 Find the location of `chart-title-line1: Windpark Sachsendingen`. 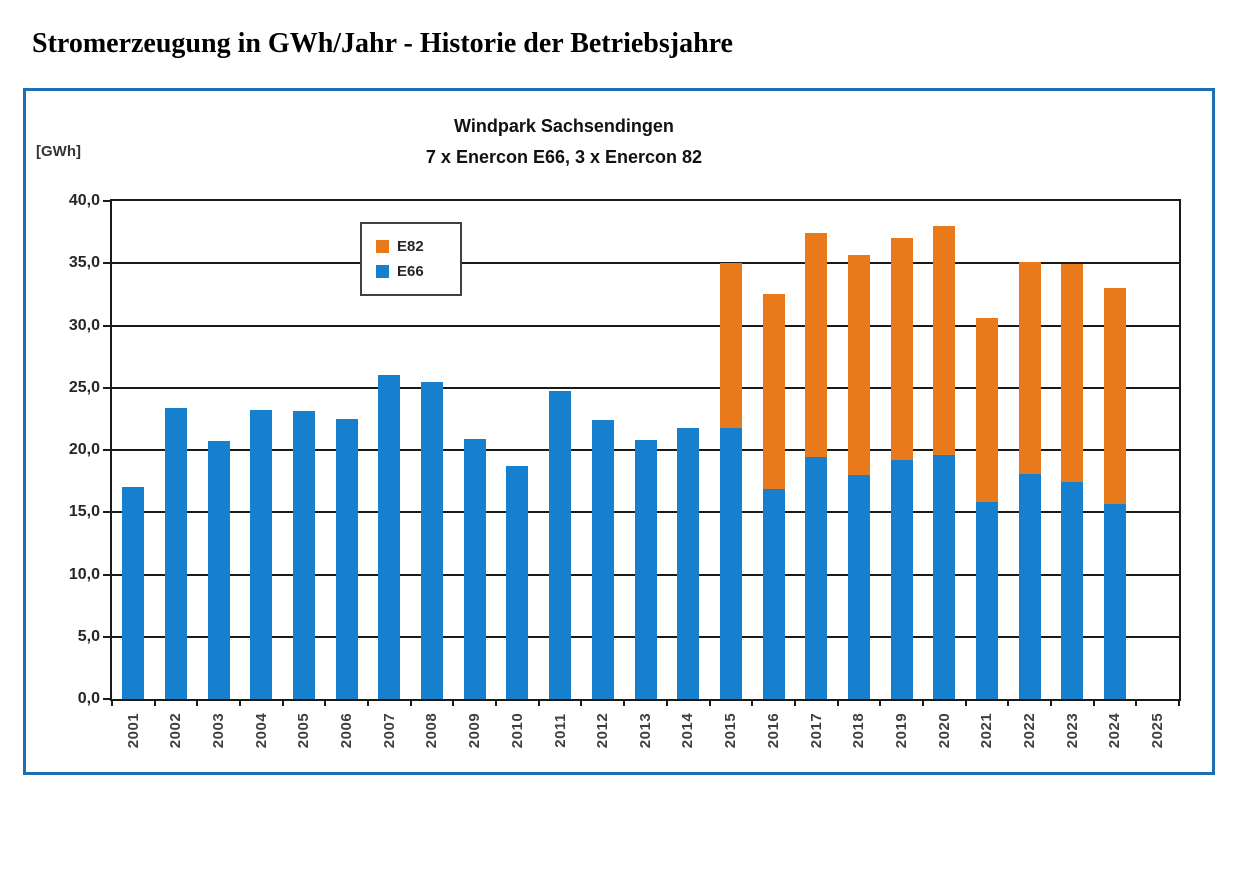

chart-title-line1: Windpark Sachsendingen is located at coordinates (564, 126).